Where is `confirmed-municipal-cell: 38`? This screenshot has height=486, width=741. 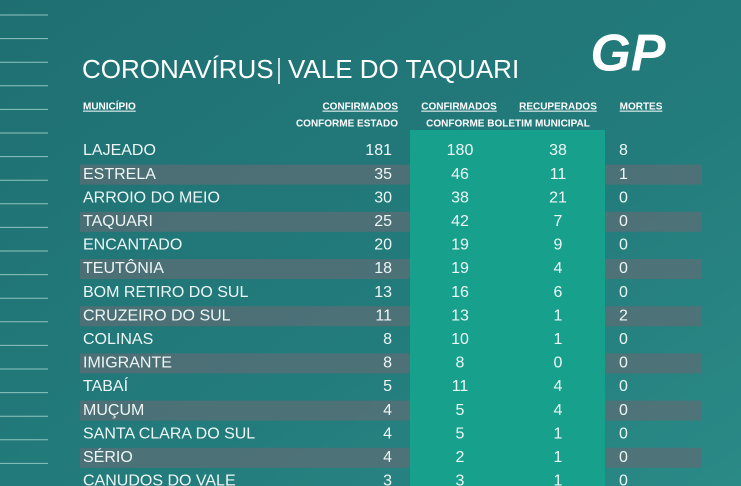 confirmed-municipal-cell: 38 is located at coordinates (460, 197).